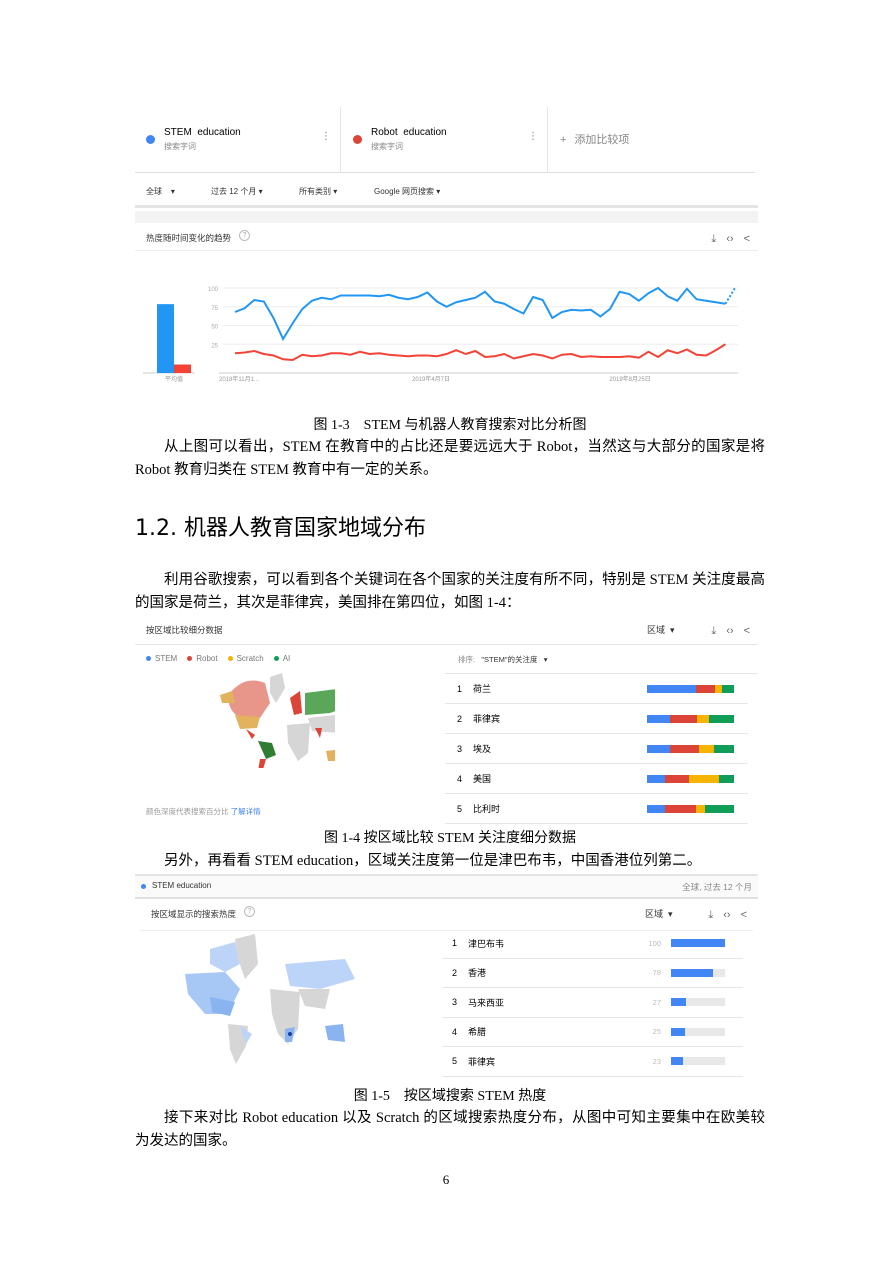 The height and width of the screenshot is (1262, 892). I want to click on filter-search-type: Google 网页搜索 ▾, so click(407, 191).